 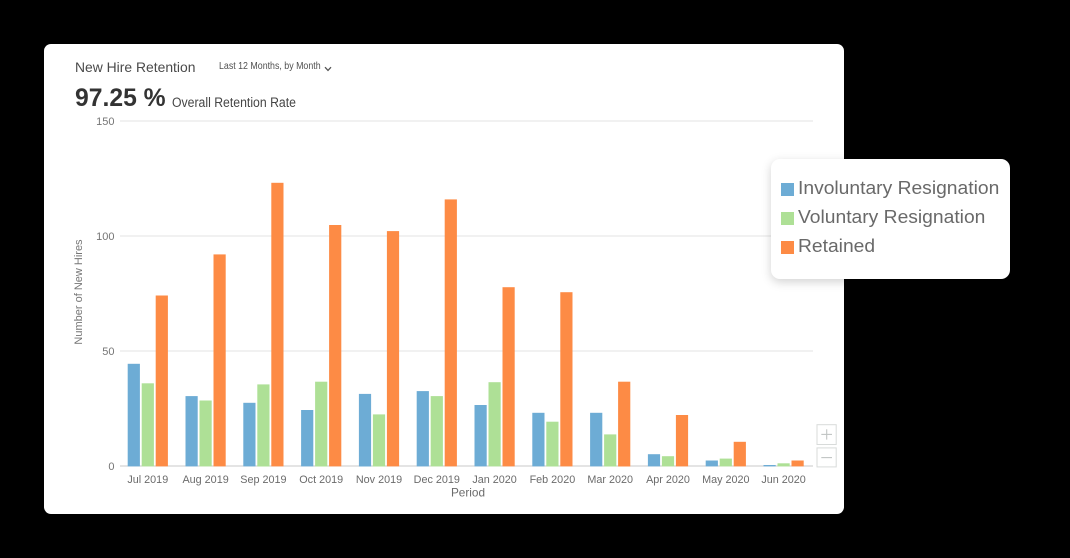 I want to click on svg-text: 100, so click(x=105, y=237).